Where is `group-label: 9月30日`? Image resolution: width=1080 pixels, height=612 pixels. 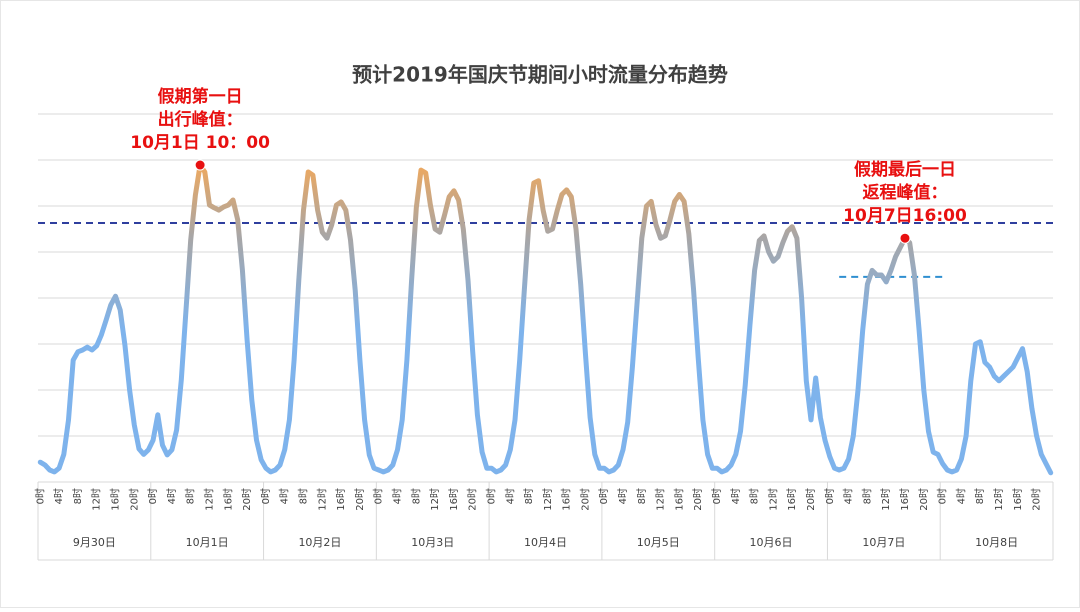
group-label: 9月30日 is located at coordinates (94, 542).